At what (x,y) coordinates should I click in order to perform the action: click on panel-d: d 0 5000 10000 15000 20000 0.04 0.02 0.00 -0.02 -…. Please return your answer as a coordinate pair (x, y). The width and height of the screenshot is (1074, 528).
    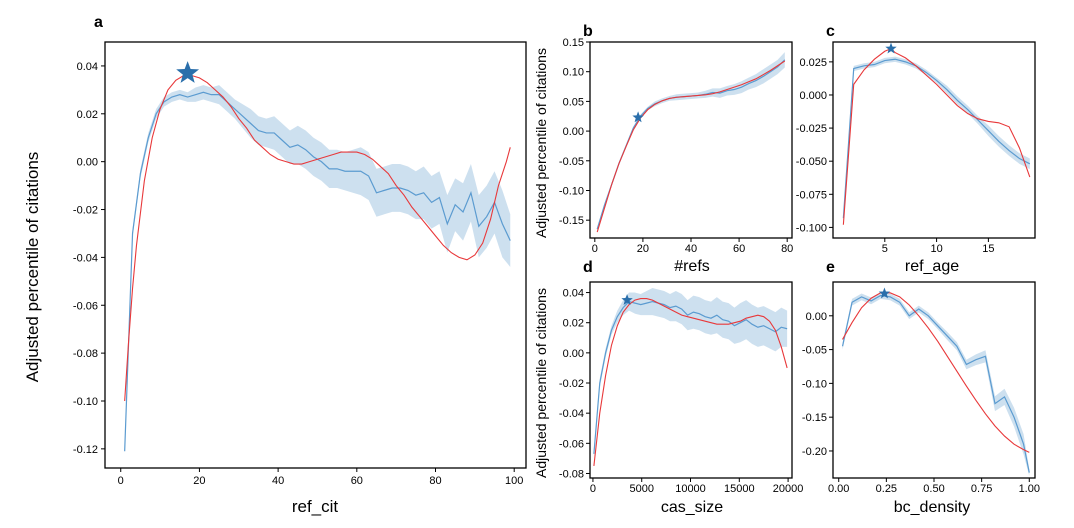
    Looking at the image, I should click on (668, 387).